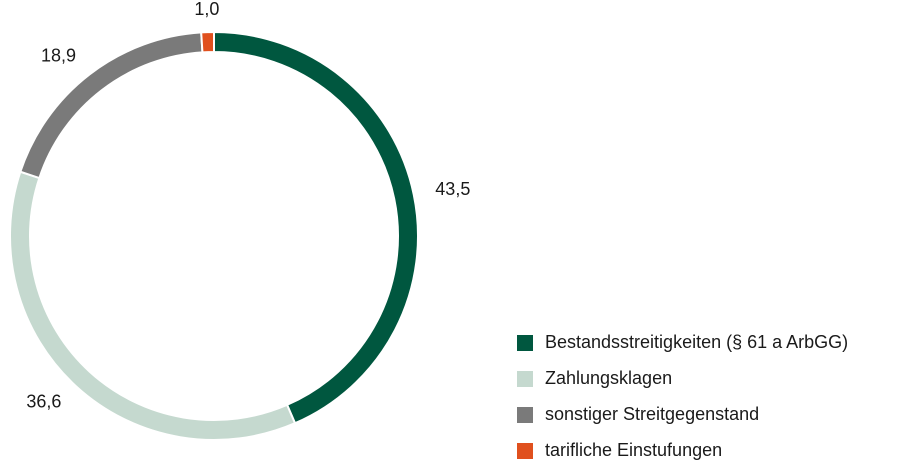 Image resolution: width=909 pixels, height=466 pixels. Describe the element at coordinates (608, 378) in the screenshot. I see `legend-label: Zahlungsklagen` at that location.